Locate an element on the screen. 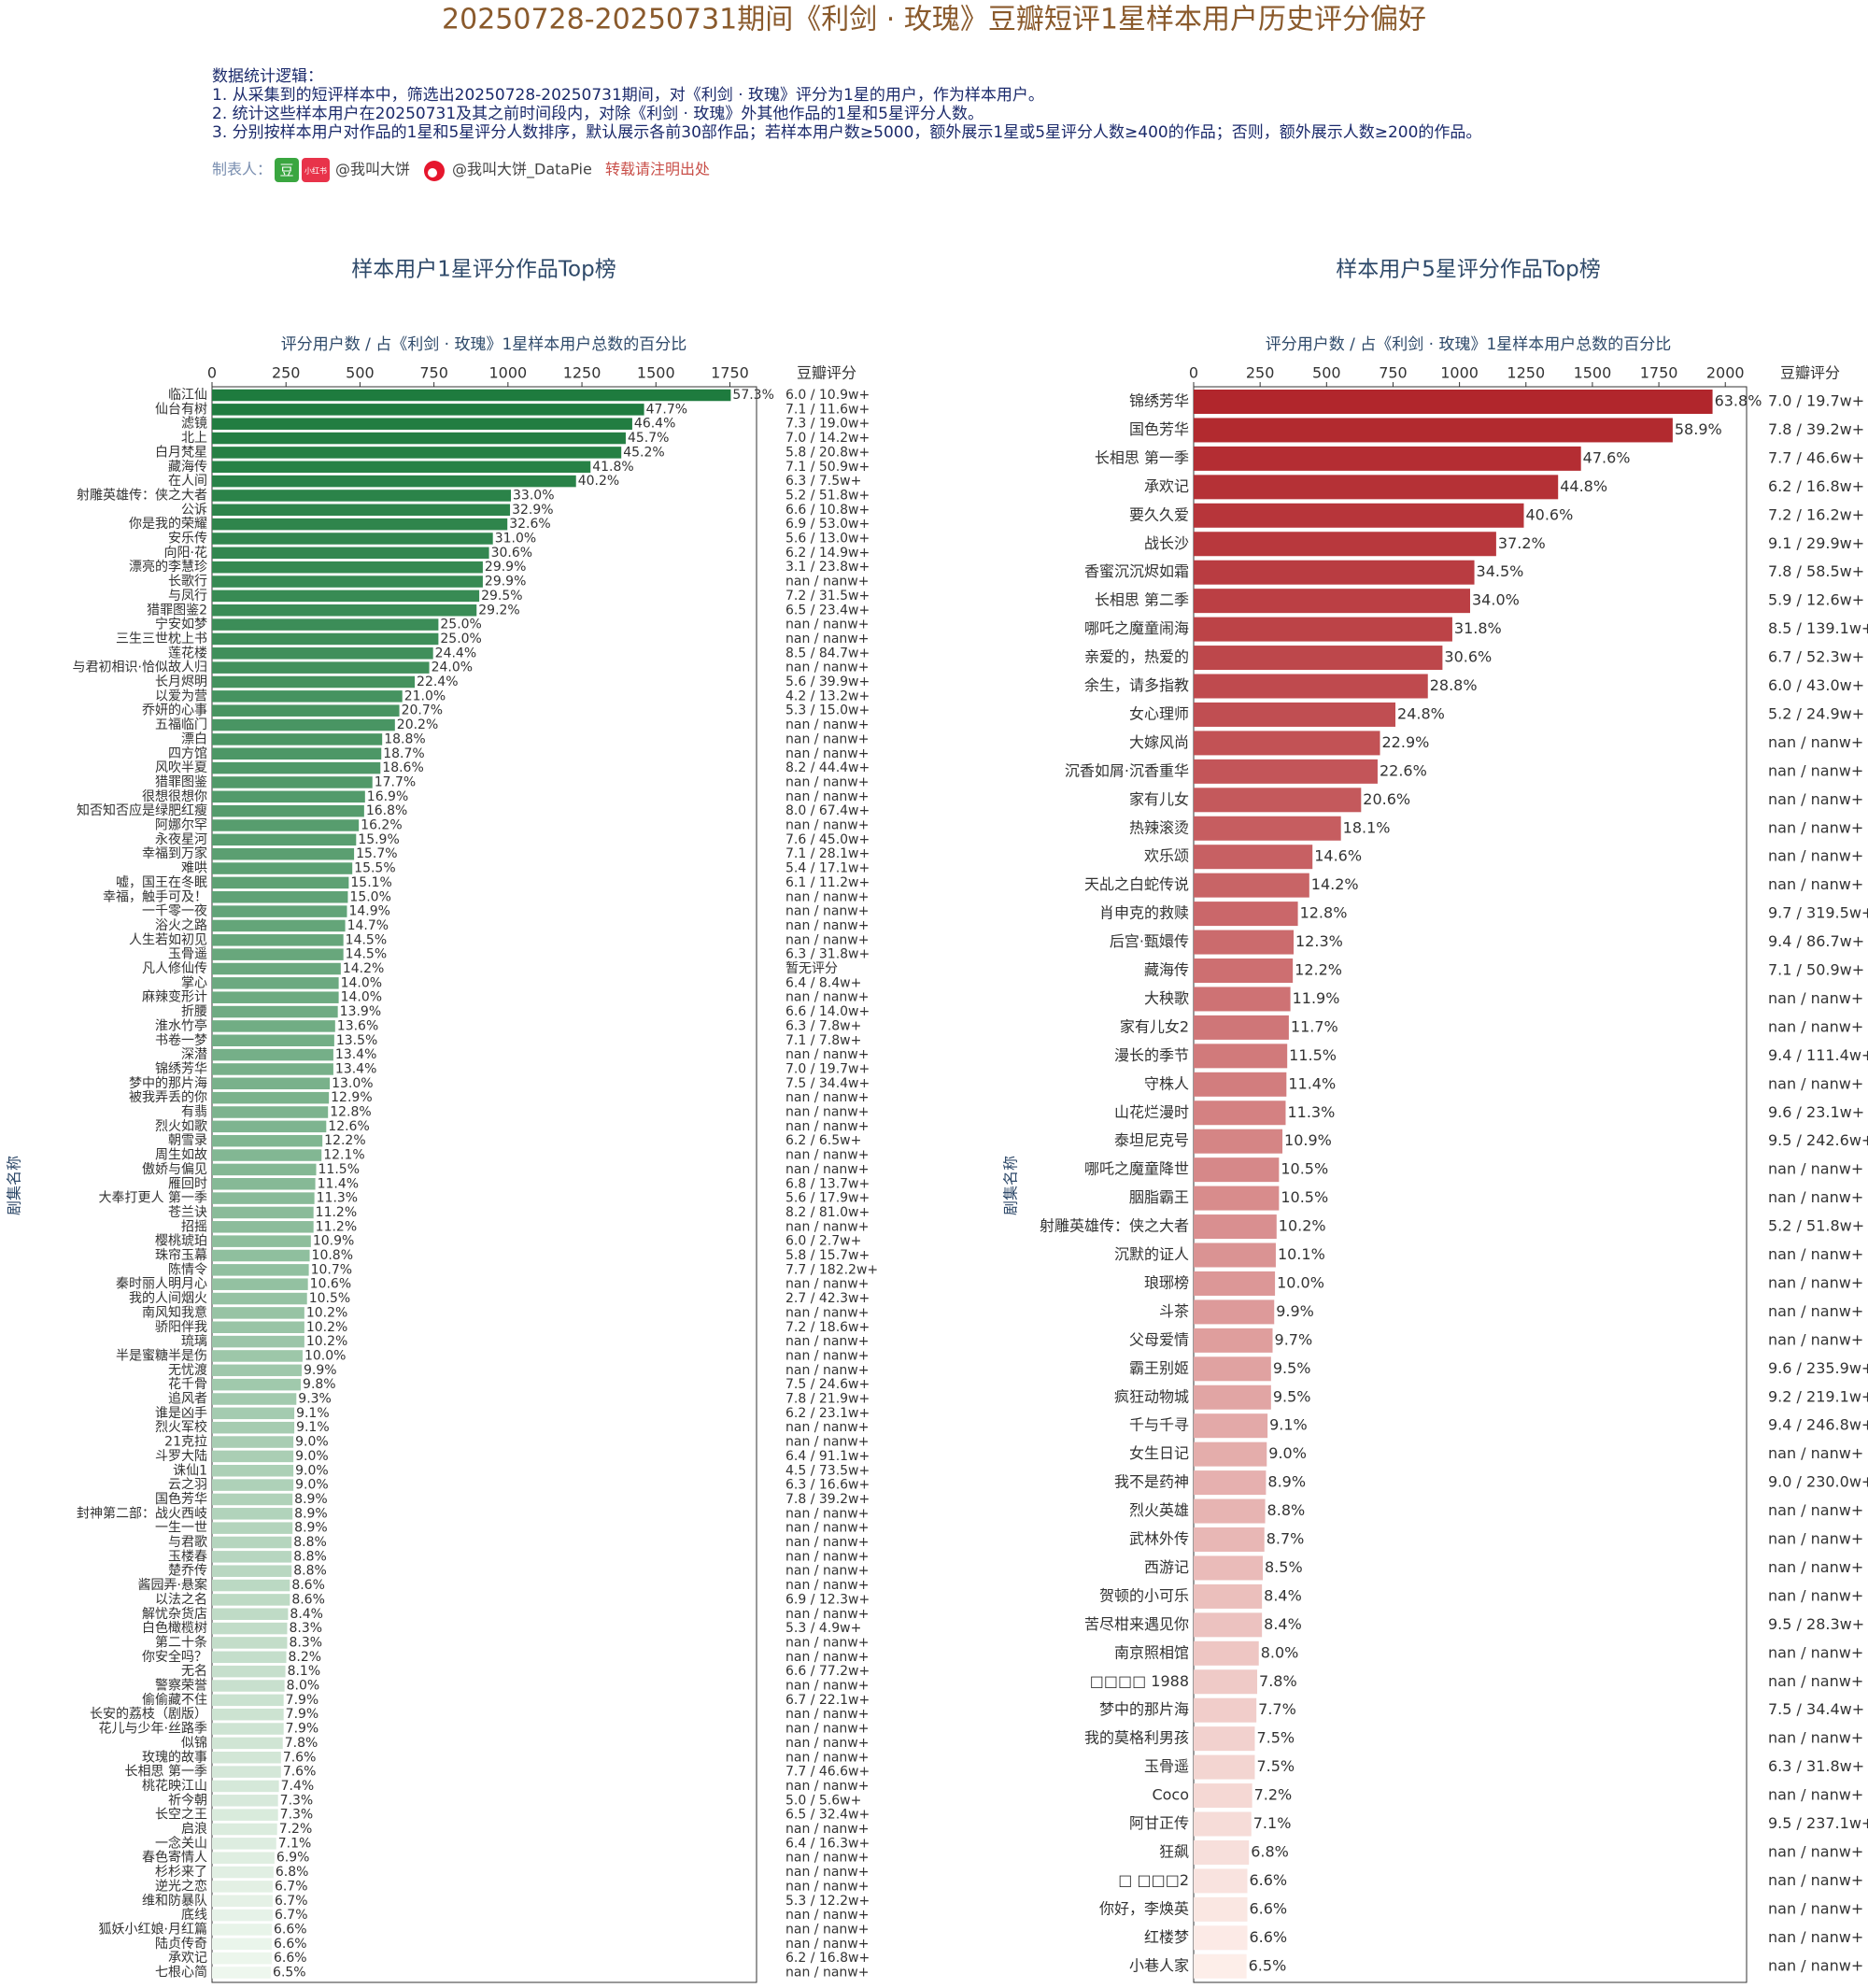 The image size is (1868, 1988). value-label: 11.5% is located at coordinates (339, 1169).